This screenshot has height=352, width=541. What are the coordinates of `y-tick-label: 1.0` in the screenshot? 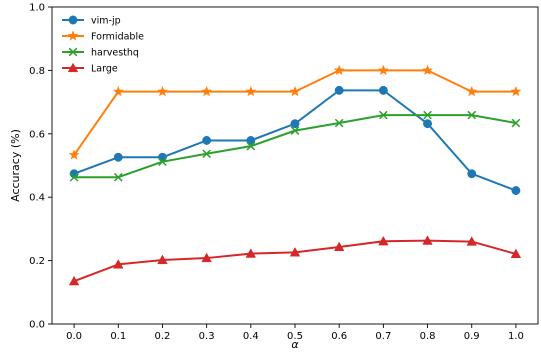 It's located at (37, 8).